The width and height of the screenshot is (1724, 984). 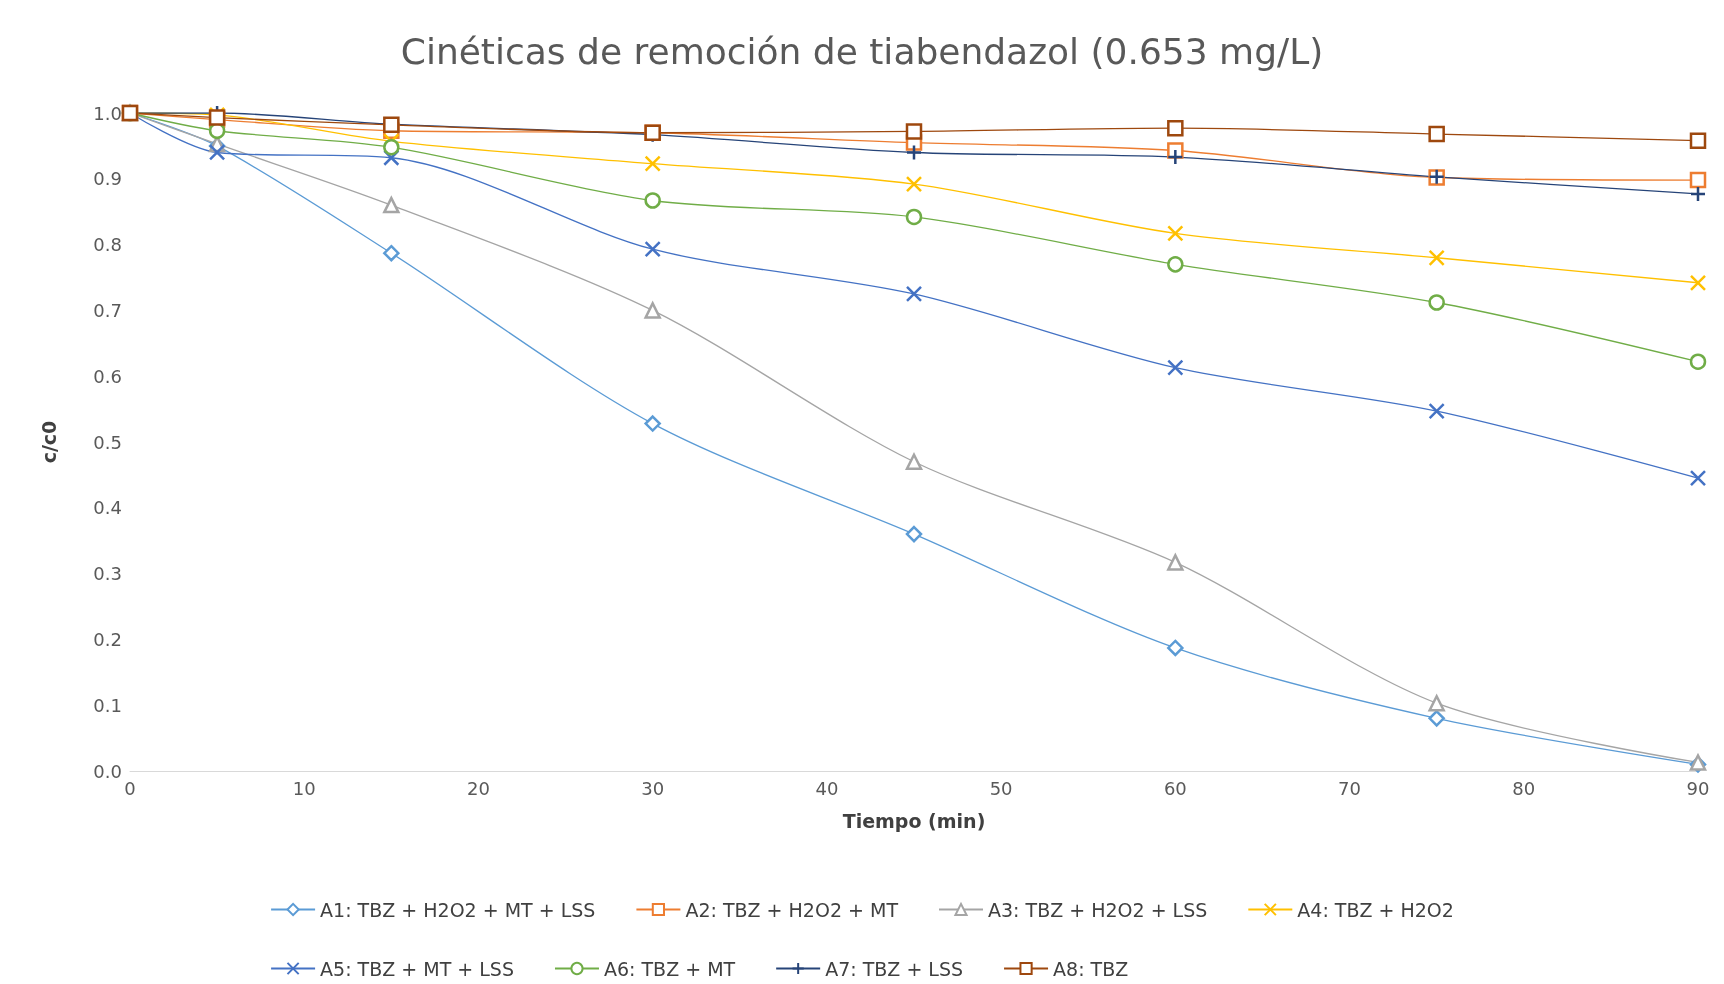 What do you see at coordinates (792, 909) in the screenshot?
I see `legend-label: A2: TBZ + H2O2 + MT` at bounding box center [792, 909].